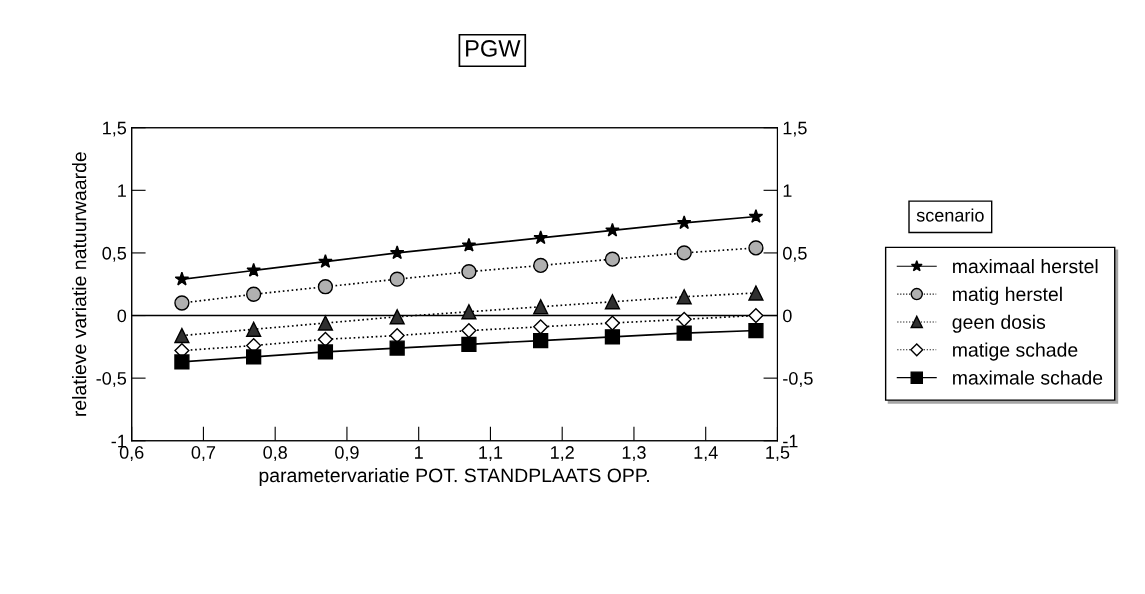 This screenshot has height=594, width=1145. What do you see at coordinates (111, 379) in the screenshot?
I see `y-tick-label: -0,5` at bounding box center [111, 379].